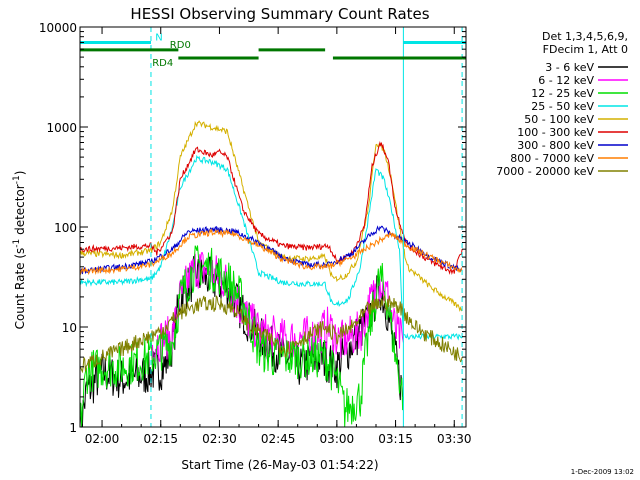 This screenshot has width=640, height=480. Describe the element at coordinates (555, 145) in the screenshot. I see `legend-entry-label: 300 - 800 keV` at that location.